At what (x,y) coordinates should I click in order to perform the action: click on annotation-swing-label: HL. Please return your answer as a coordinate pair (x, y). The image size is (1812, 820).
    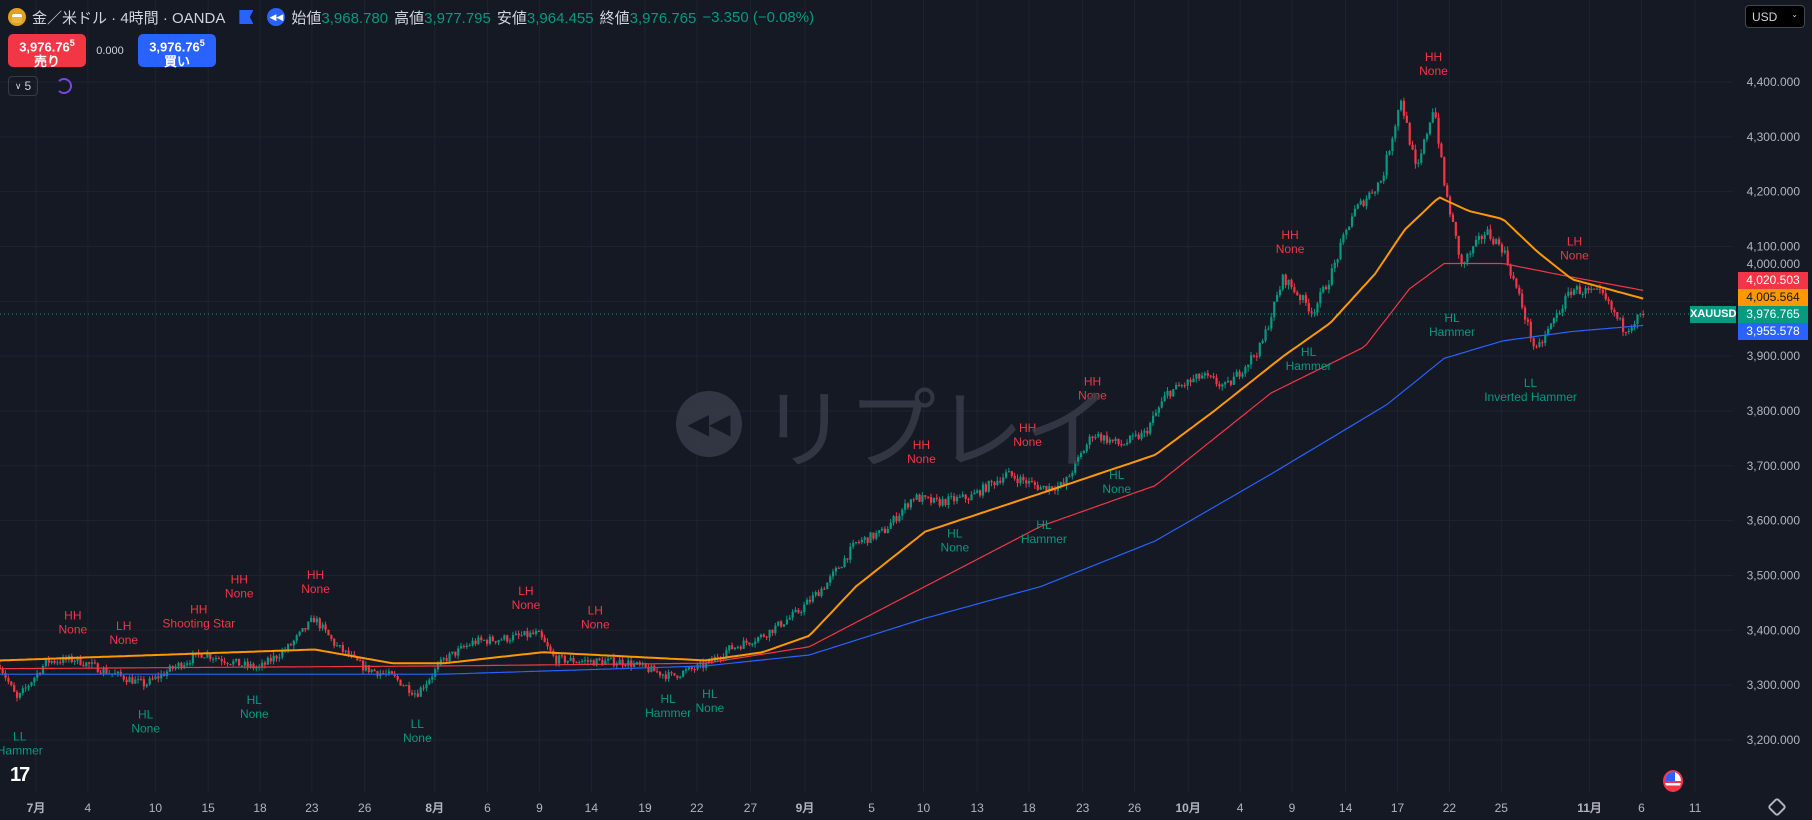
    Looking at the image, I should click on (955, 533).